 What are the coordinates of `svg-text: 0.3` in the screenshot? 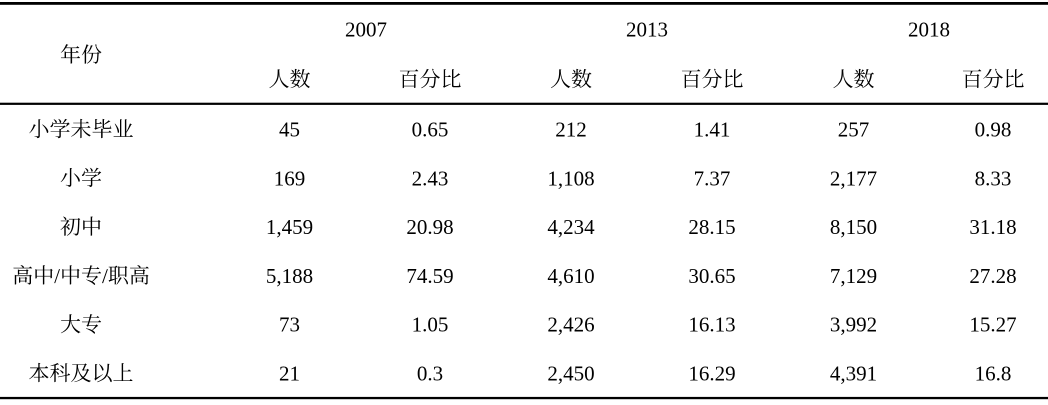 It's located at (430, 374).